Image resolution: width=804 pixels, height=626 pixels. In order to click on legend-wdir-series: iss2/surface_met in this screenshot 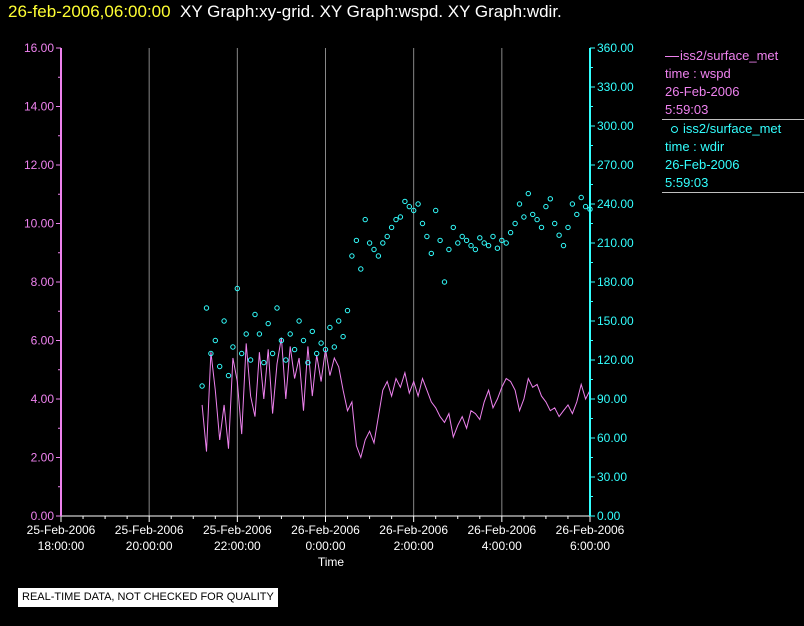, I will do `click(732, 128)`.